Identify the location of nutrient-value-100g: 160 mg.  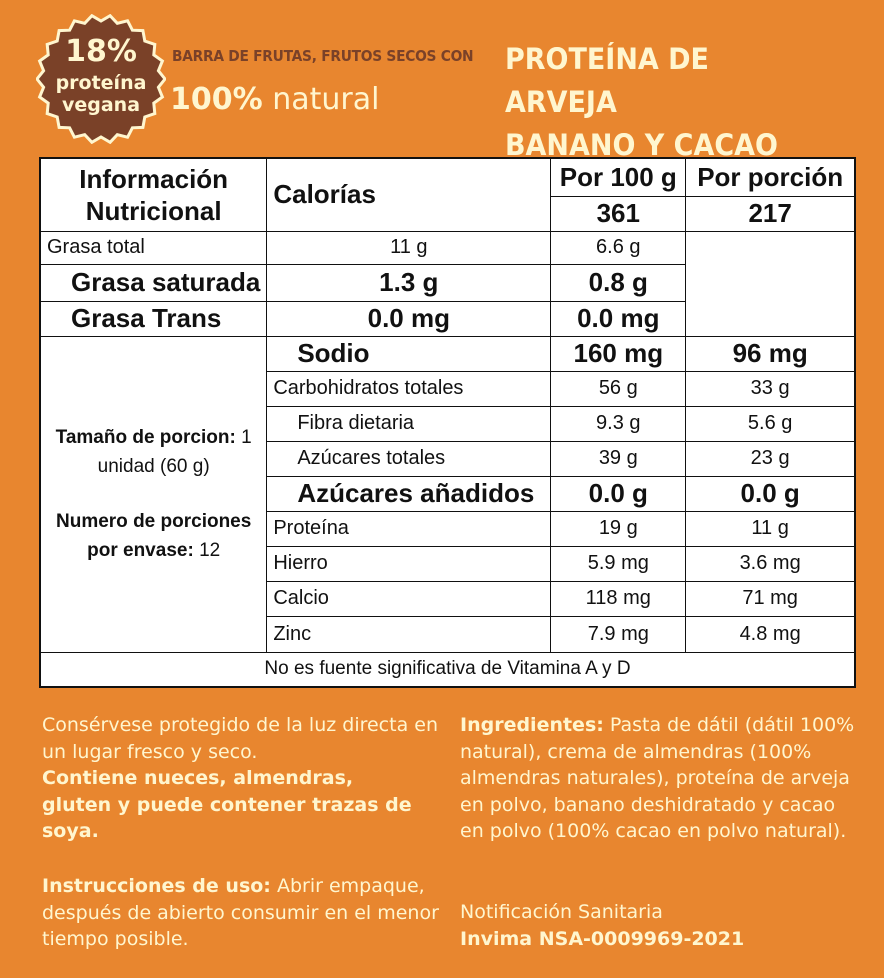
(618, 353).